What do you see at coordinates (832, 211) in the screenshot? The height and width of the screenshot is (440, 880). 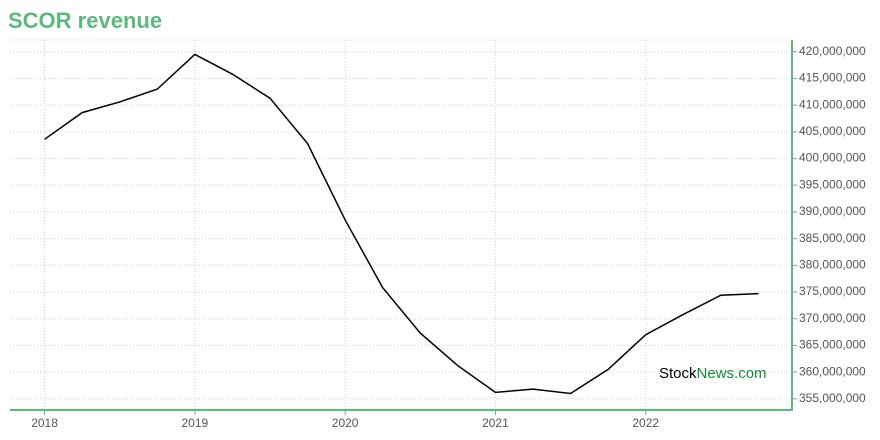 I see `y-tick-label: 390,000,000` at bounding box center [832, 211].